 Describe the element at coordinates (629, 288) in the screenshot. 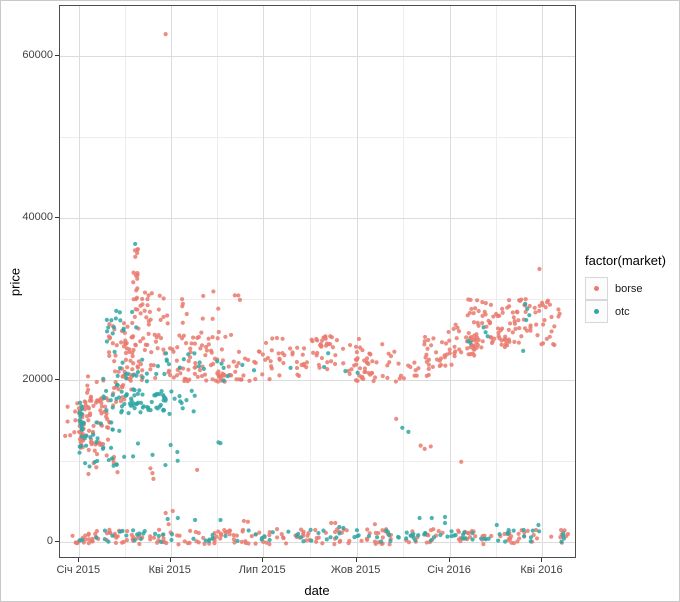

I see `legend-item-label: borse` at that location.